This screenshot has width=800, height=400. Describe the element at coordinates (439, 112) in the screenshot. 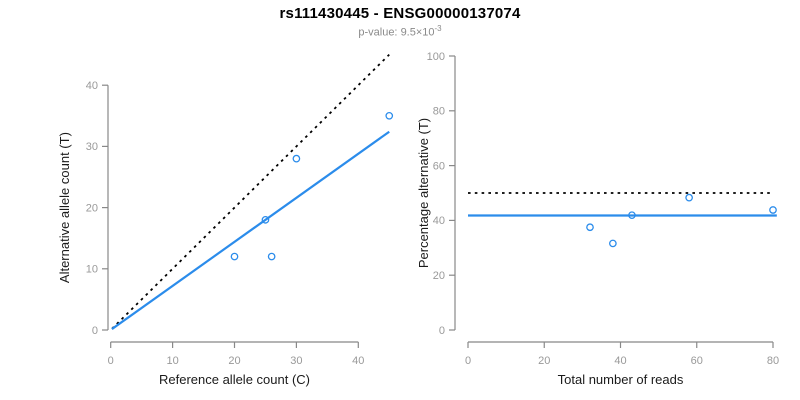

I see `y-tick-label: 80` at that location.